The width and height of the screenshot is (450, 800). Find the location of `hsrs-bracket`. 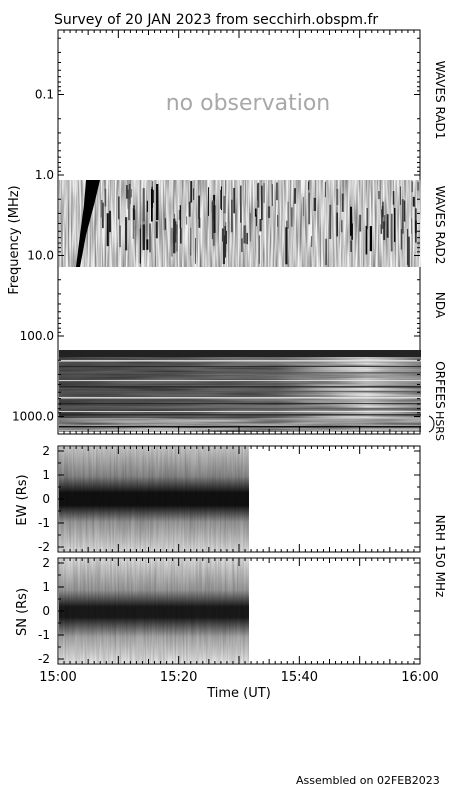

hsrs-bracket is located at coordinates (431, 424).